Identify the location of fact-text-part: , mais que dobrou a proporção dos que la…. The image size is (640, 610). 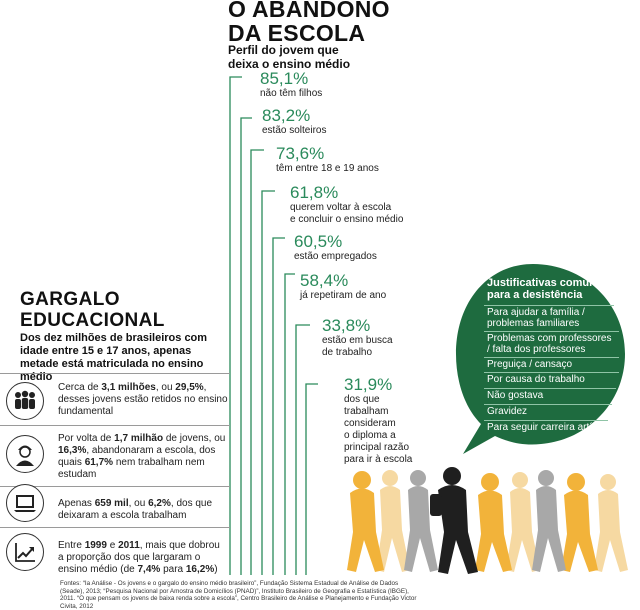
(139, 557).